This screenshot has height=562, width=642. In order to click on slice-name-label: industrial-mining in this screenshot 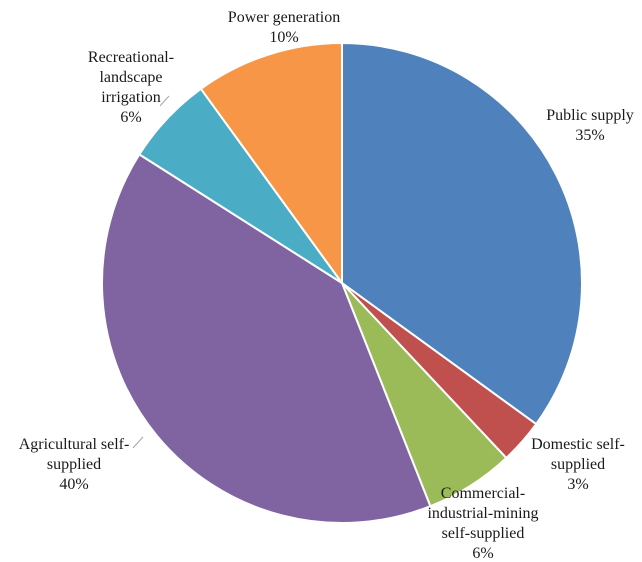, I will do `click(482, 513)`.